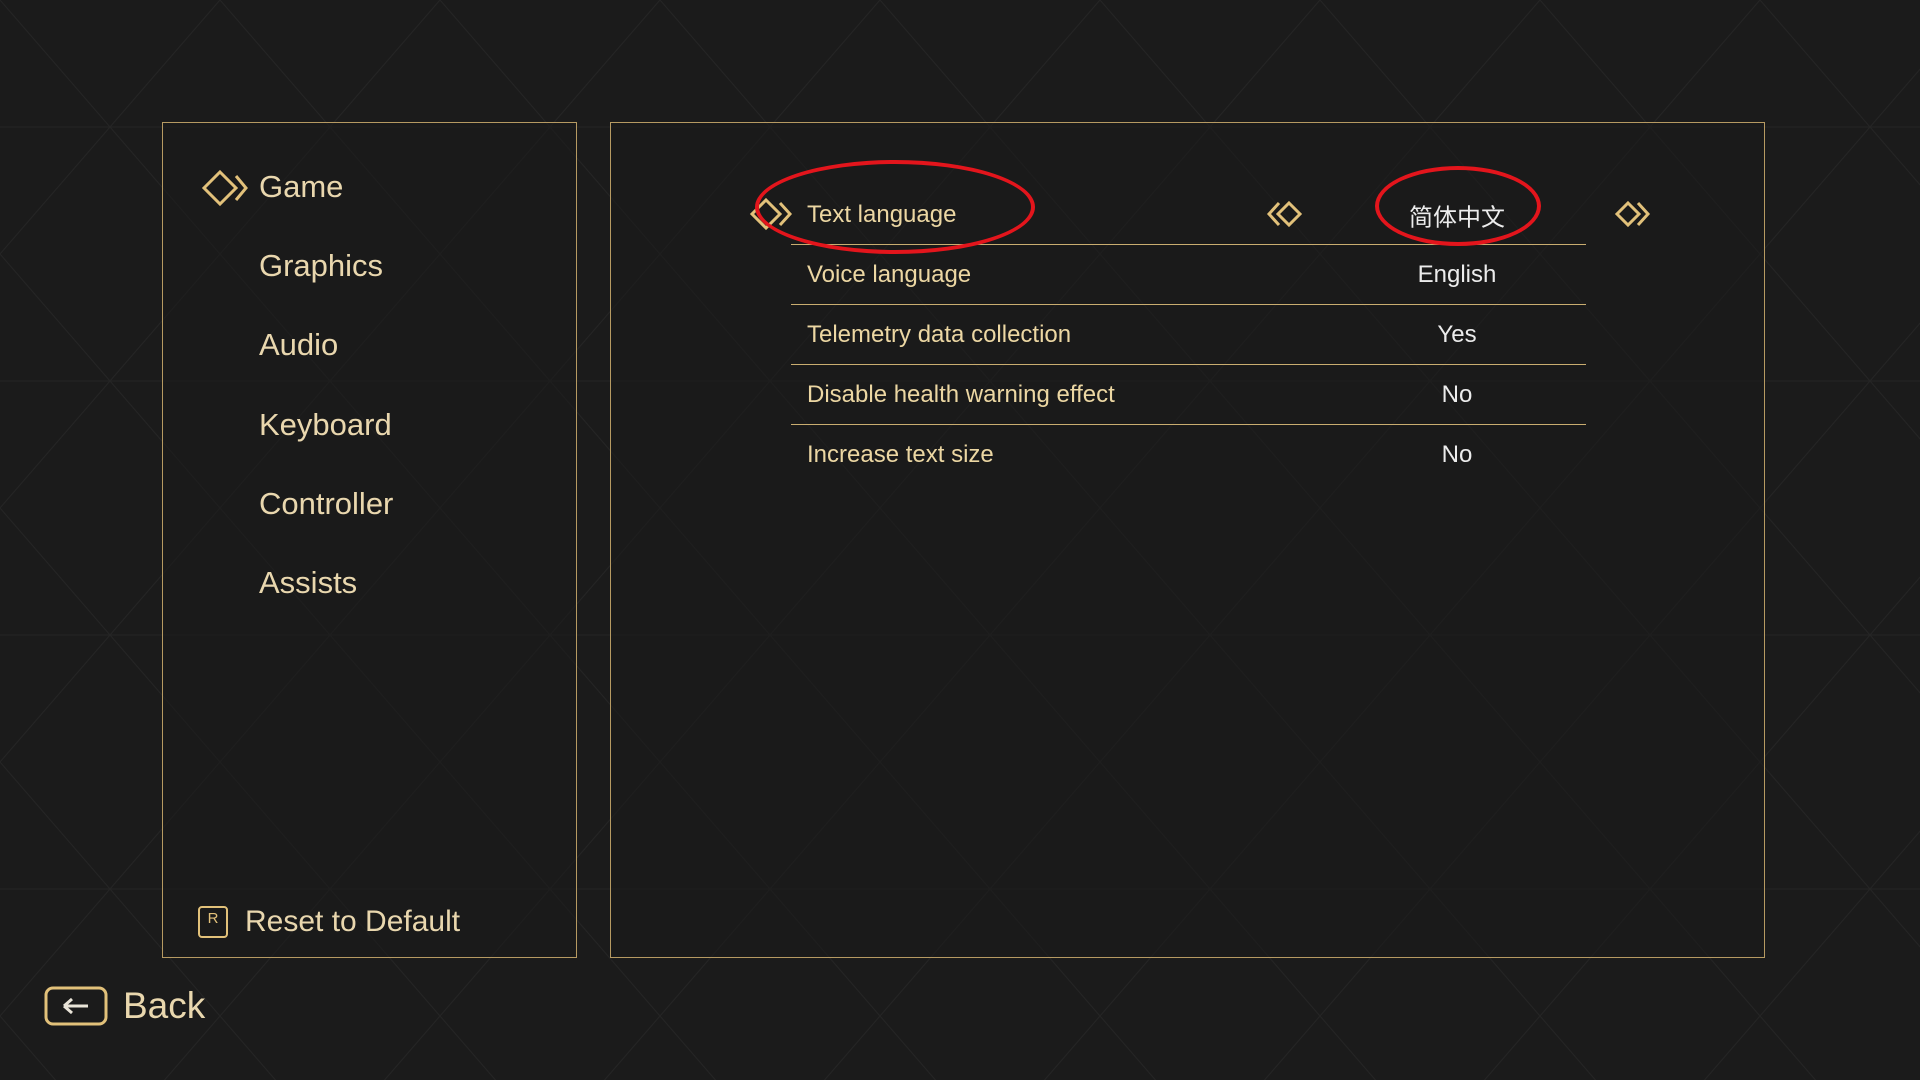 This screenshot has width=1920, height=1080. I want to click on reset-to-default-button: R Reset to Default, so click(329, 922).